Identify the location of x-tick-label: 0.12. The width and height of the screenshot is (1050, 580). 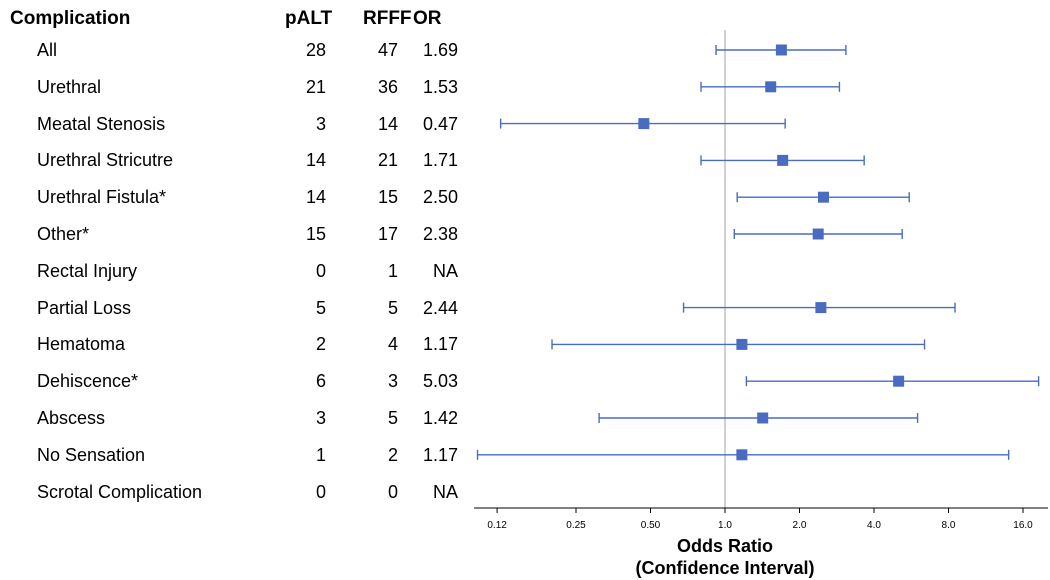
(497, 525).